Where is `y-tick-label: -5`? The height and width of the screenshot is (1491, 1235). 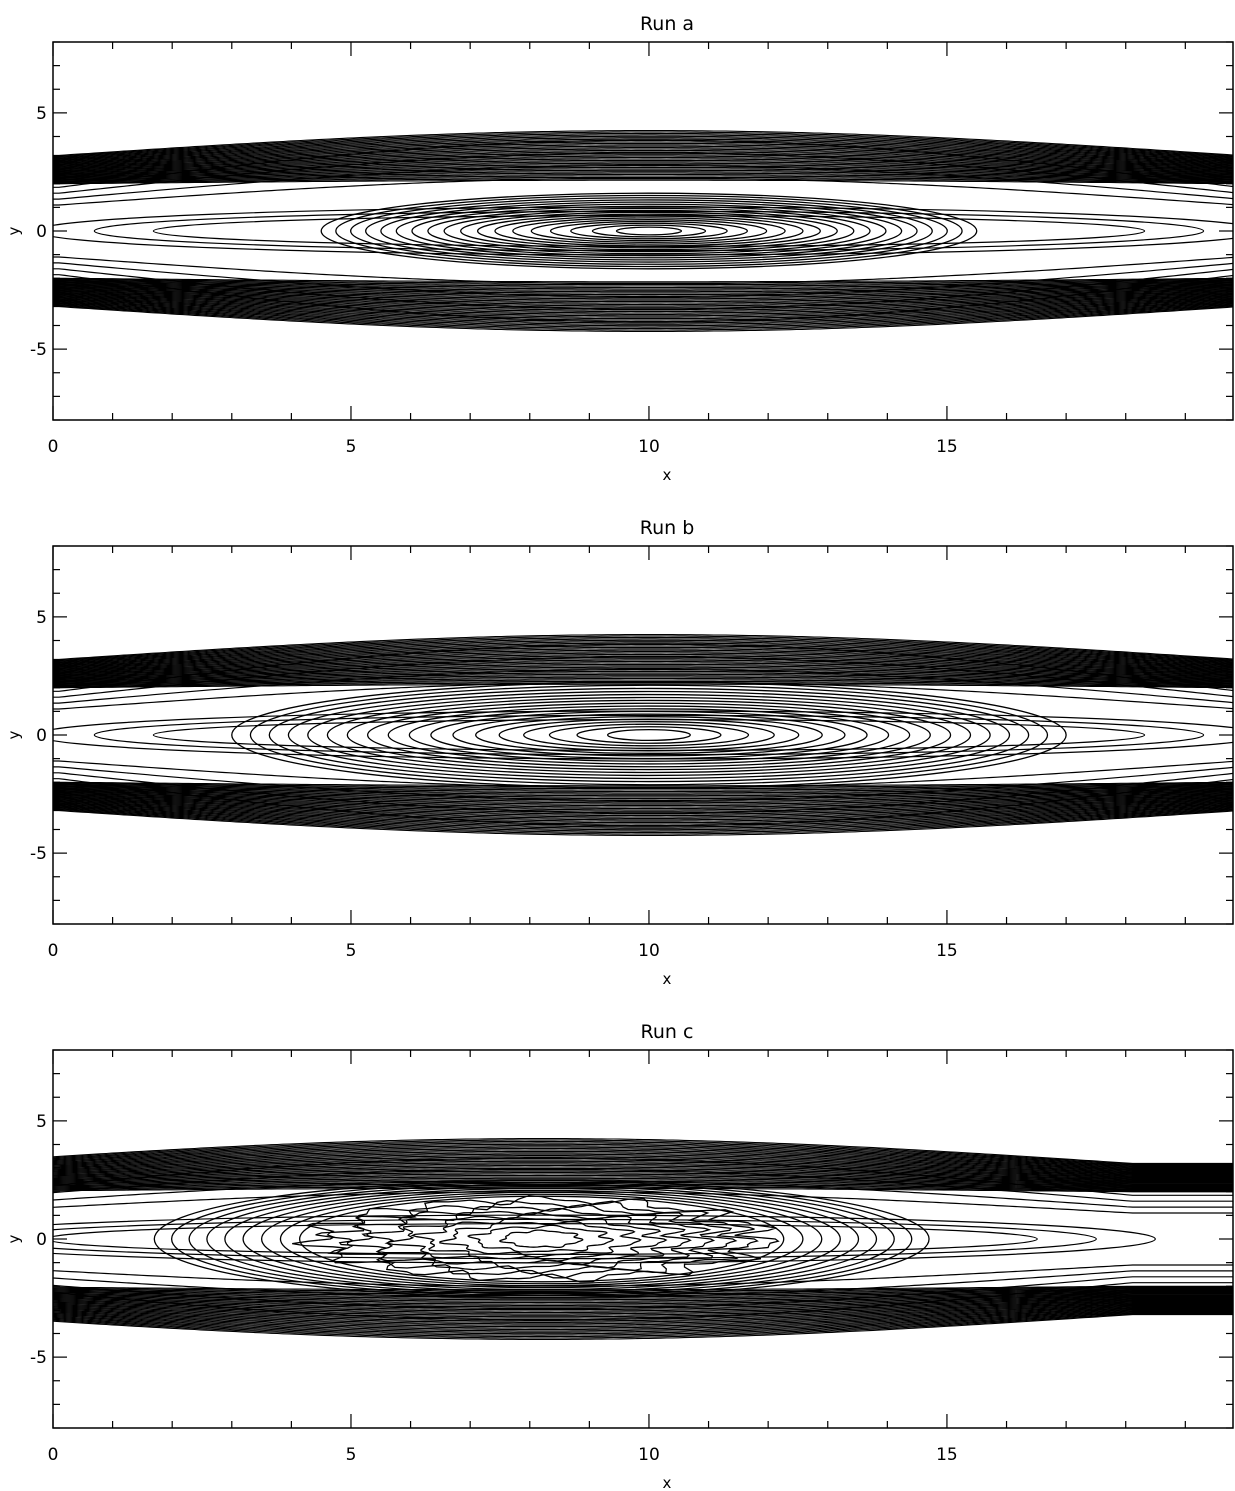 y-tick-label: -5 is located at coordinates (38, 350).